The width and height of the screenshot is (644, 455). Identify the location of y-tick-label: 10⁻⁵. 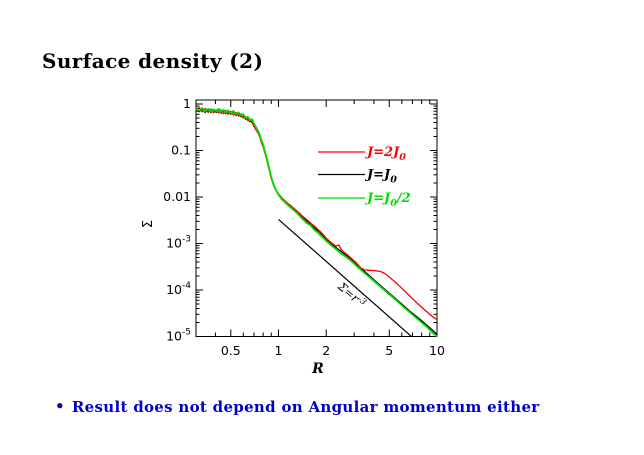
(178, 336).